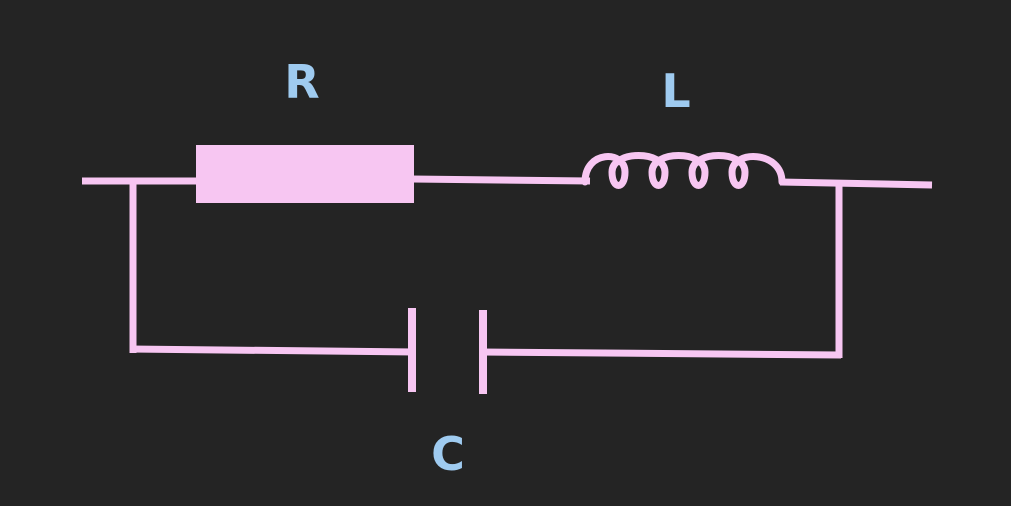 This screenshot has height=506, width=1011. I want to click on resistor-symbol, so click(305, 174).